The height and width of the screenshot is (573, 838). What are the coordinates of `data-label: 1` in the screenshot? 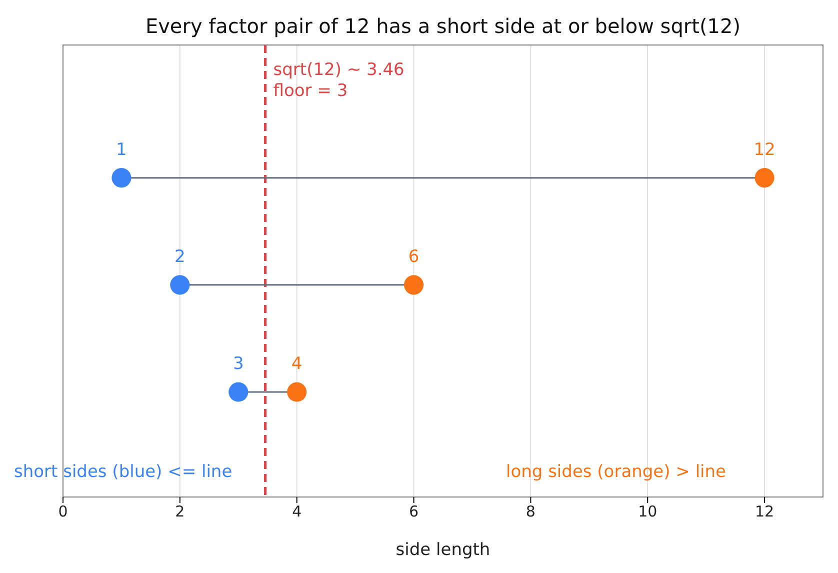 It's located at (121, 150).